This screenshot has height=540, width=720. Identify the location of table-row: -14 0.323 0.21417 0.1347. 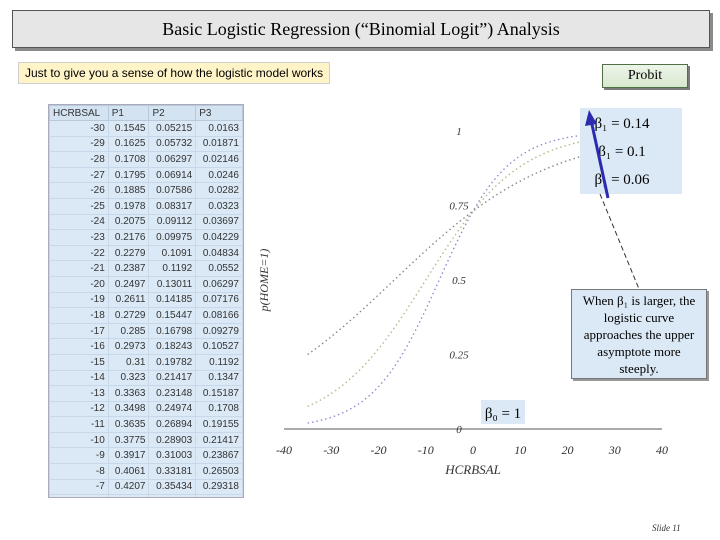
(146, 378).